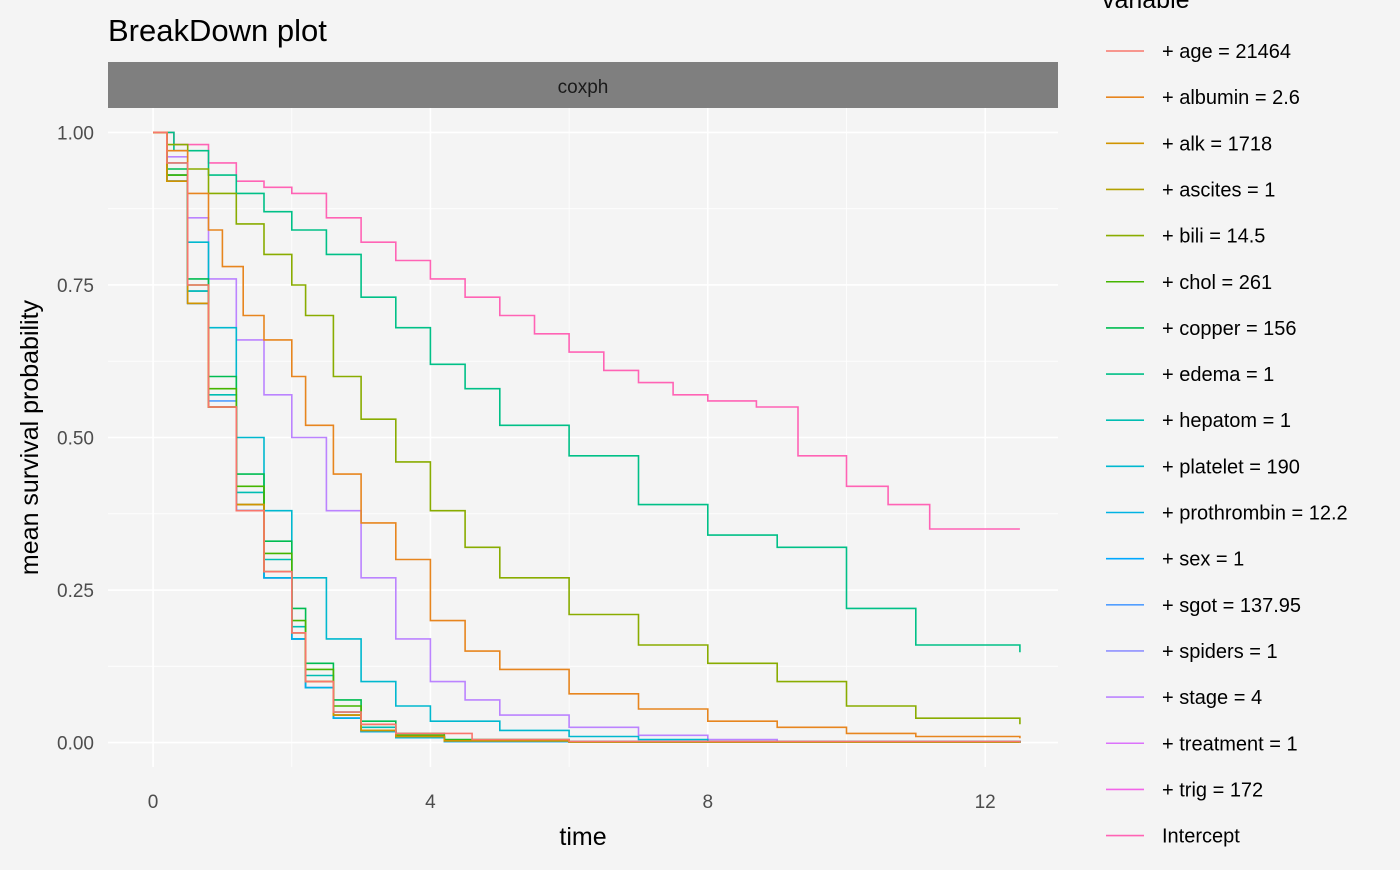 Image resolution: width=1400 pixels, height=870 pixels. What do you see at coordinates (1213, 237) in the screenshot?
I see `legend-label: + bili = 14.5` at bounding box center [1213, 237].